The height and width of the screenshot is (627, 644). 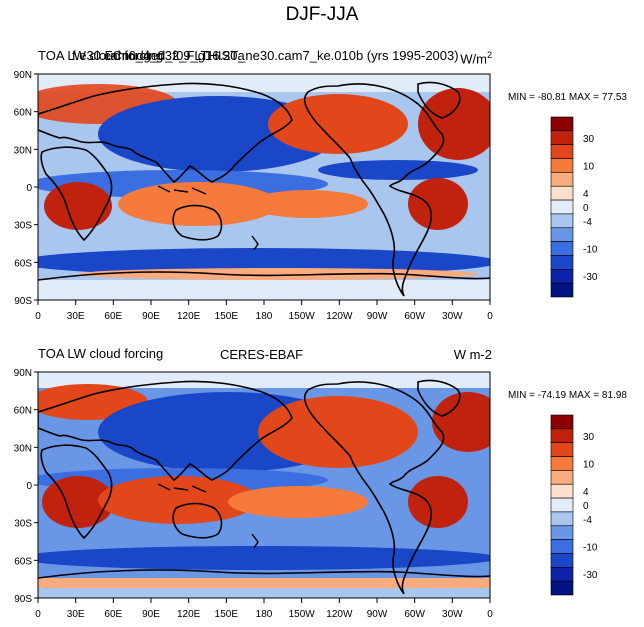 I want to click on panel-case-label: CERES-EBAF, so click(x=262, y=354).